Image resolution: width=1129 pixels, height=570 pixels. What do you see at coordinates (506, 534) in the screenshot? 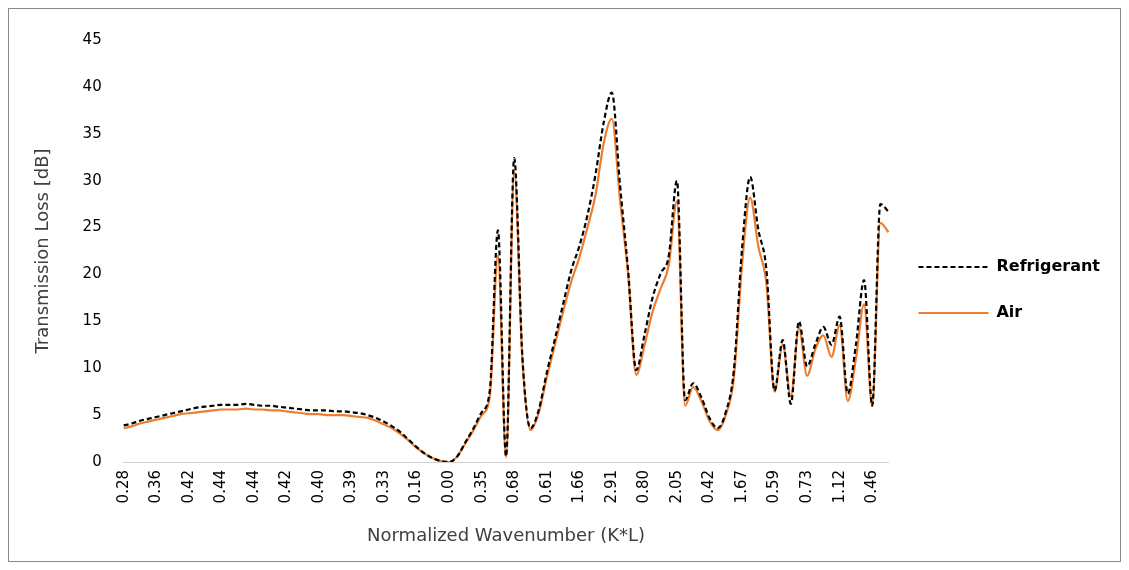
I see `x-axis-title: Normalized Wavenumber (K*L)` at bounding box center [506, 534].